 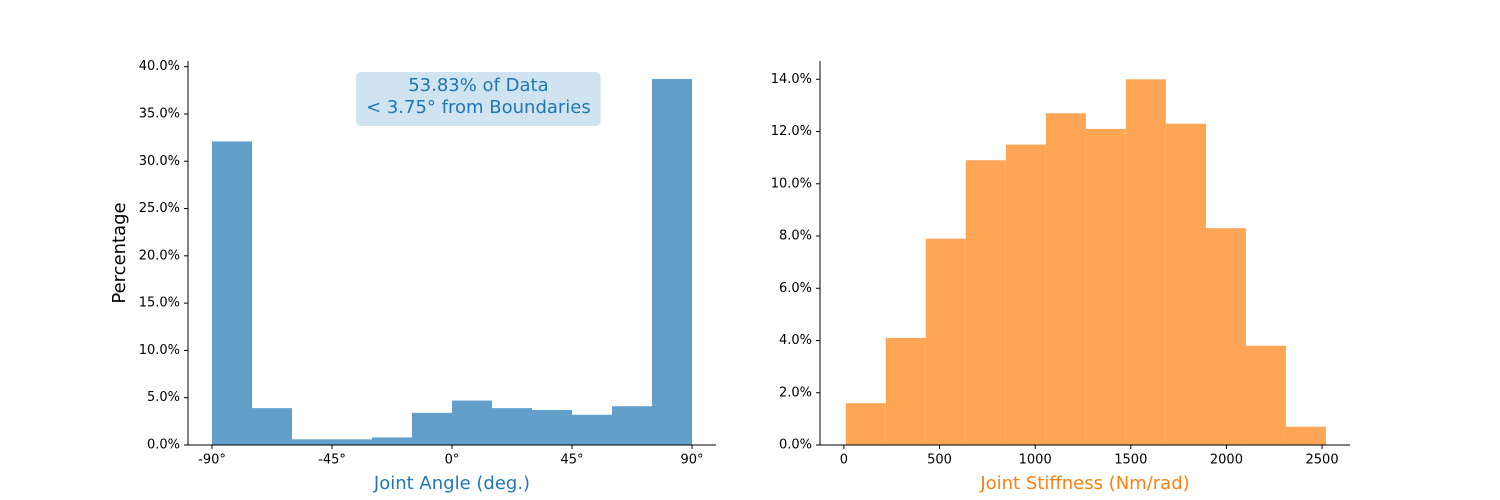 I want to click on y-tick-label: 15.0%, so click(x=159, y=303).